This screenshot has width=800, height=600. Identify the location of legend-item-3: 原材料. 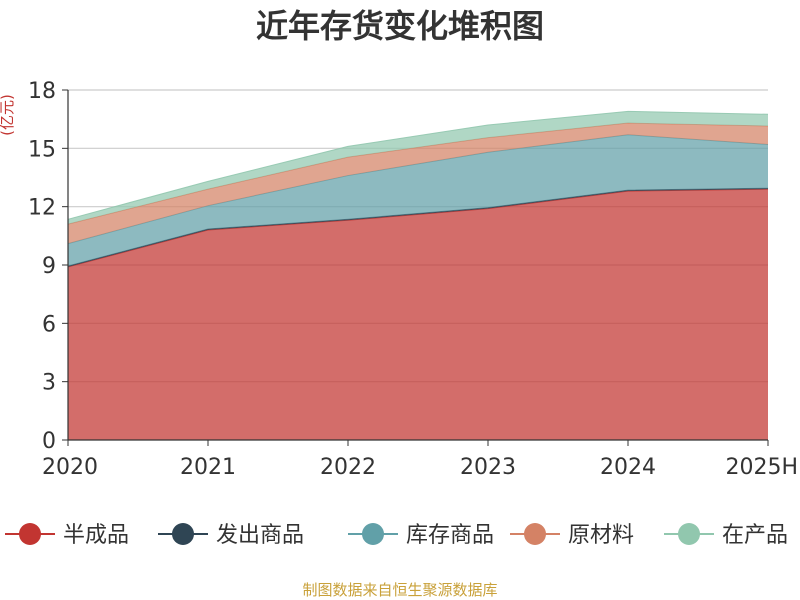
(572, 535).